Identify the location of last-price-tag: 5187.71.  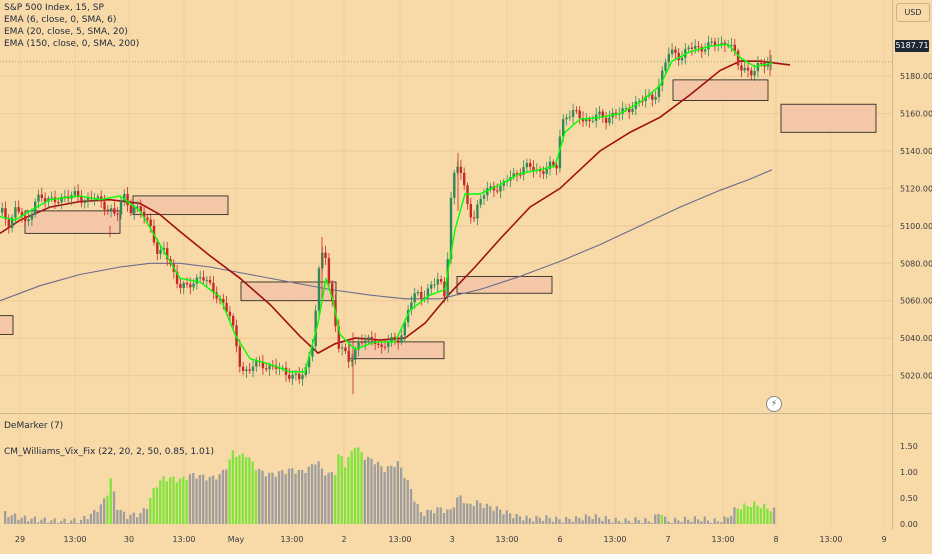
(912, 46).